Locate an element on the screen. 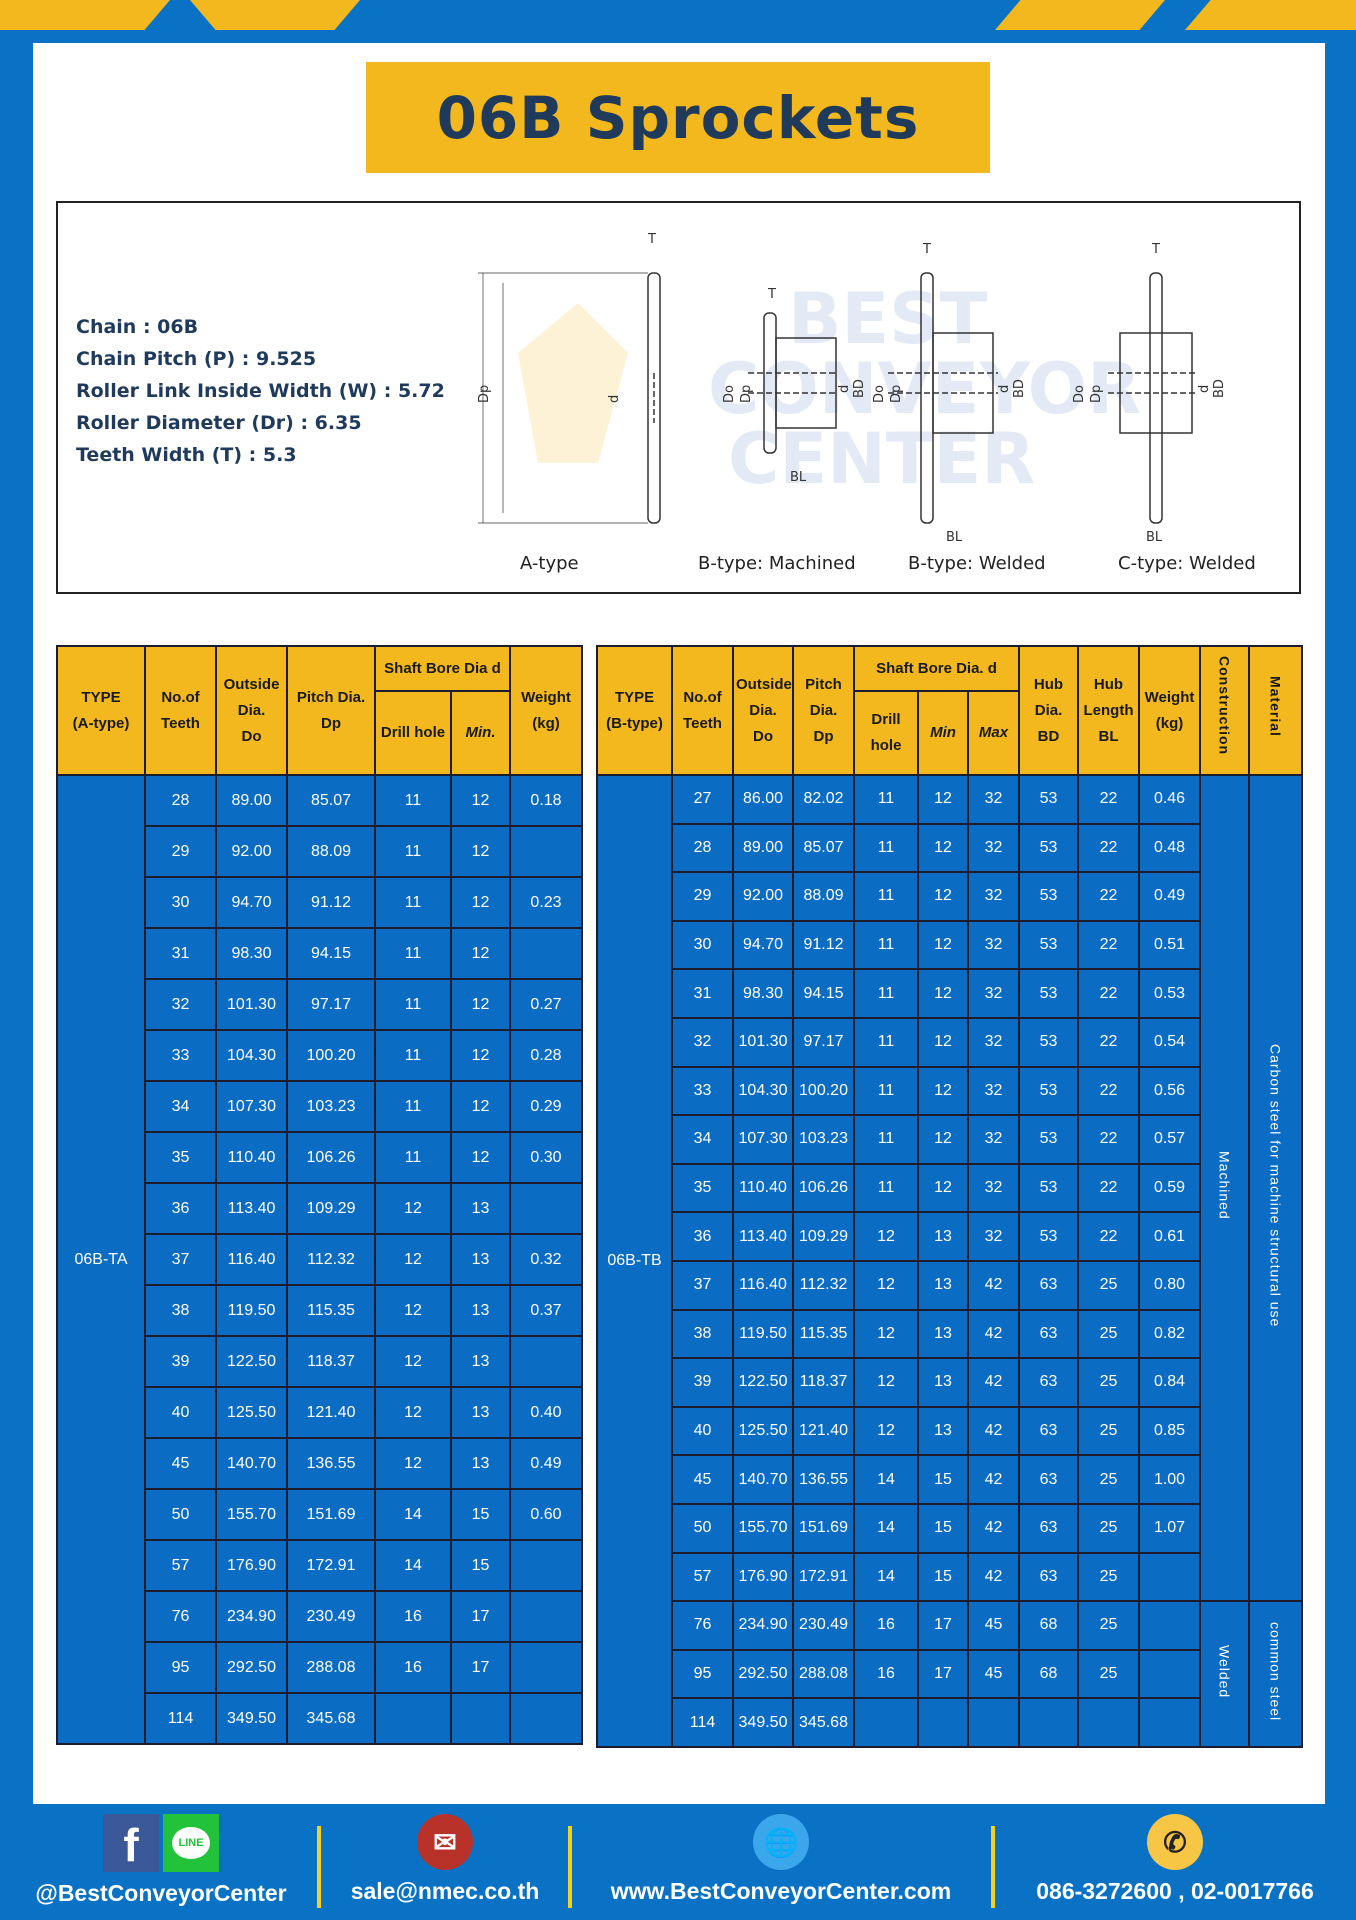  cell-pitch-dia: 151.69 is located at coordinates (331, 1514).